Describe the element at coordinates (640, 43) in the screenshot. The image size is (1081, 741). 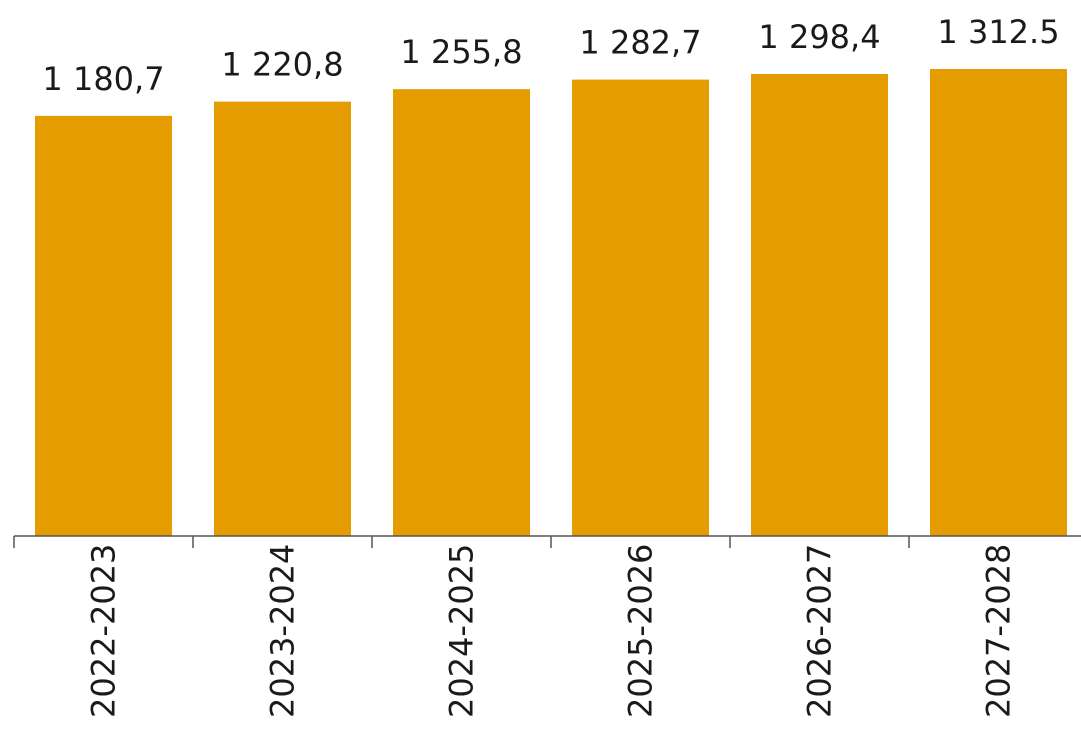
I see `data-label-2025-2026: 1 282,7` at that location.